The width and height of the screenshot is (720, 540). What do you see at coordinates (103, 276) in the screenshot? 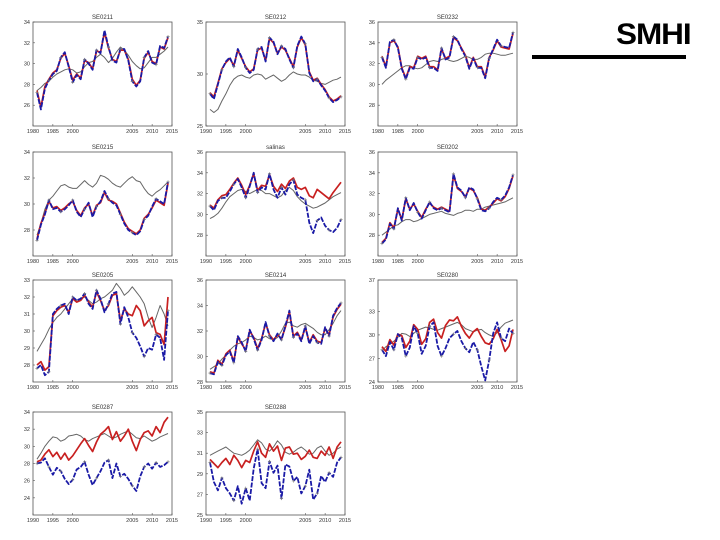
I see `chart-title: SE0205` at bounding box center [103, 276].